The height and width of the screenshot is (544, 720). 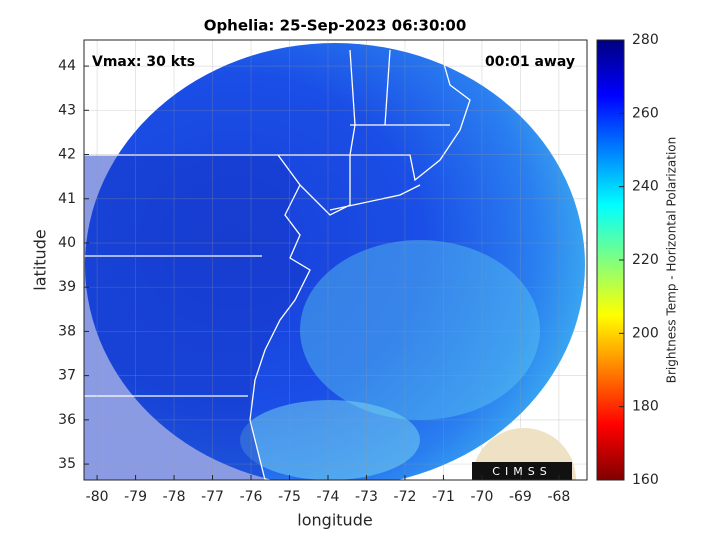 What do you see at coordinates (405, 497) in the screenshot?
I see `x-tick-label: -72` at bounding box center [405, 497].